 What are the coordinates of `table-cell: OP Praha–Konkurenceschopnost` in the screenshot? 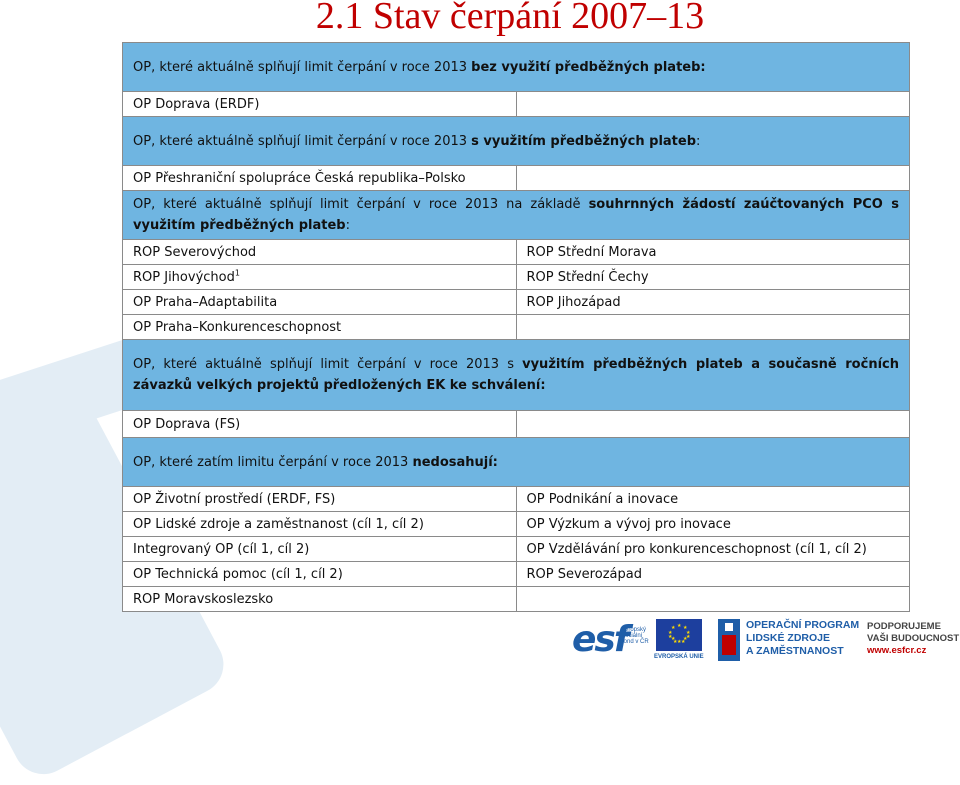 It's located at (319, 327).